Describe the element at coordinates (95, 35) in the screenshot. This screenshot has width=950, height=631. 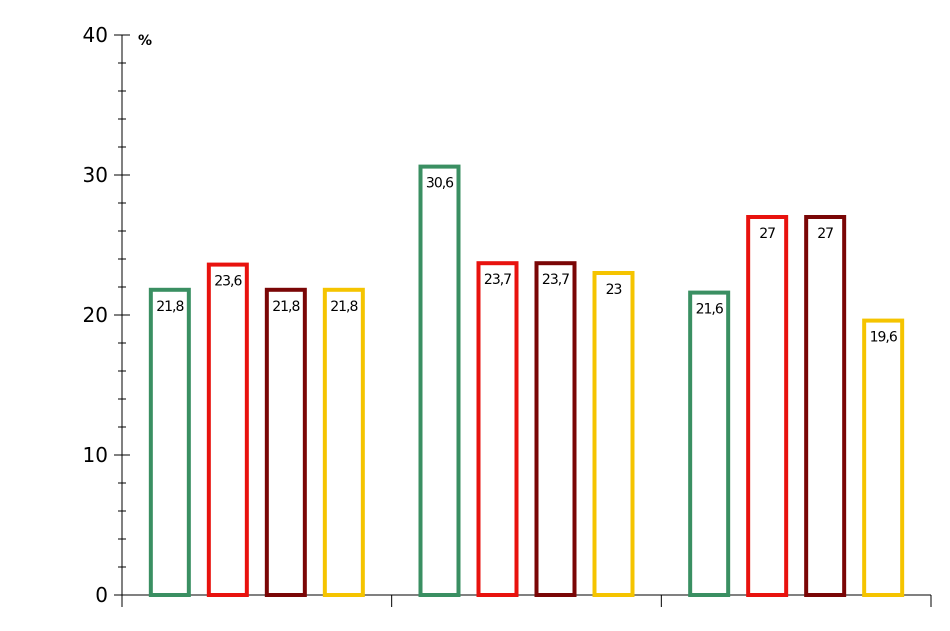
I see `y-tick-label: 40` at that location.